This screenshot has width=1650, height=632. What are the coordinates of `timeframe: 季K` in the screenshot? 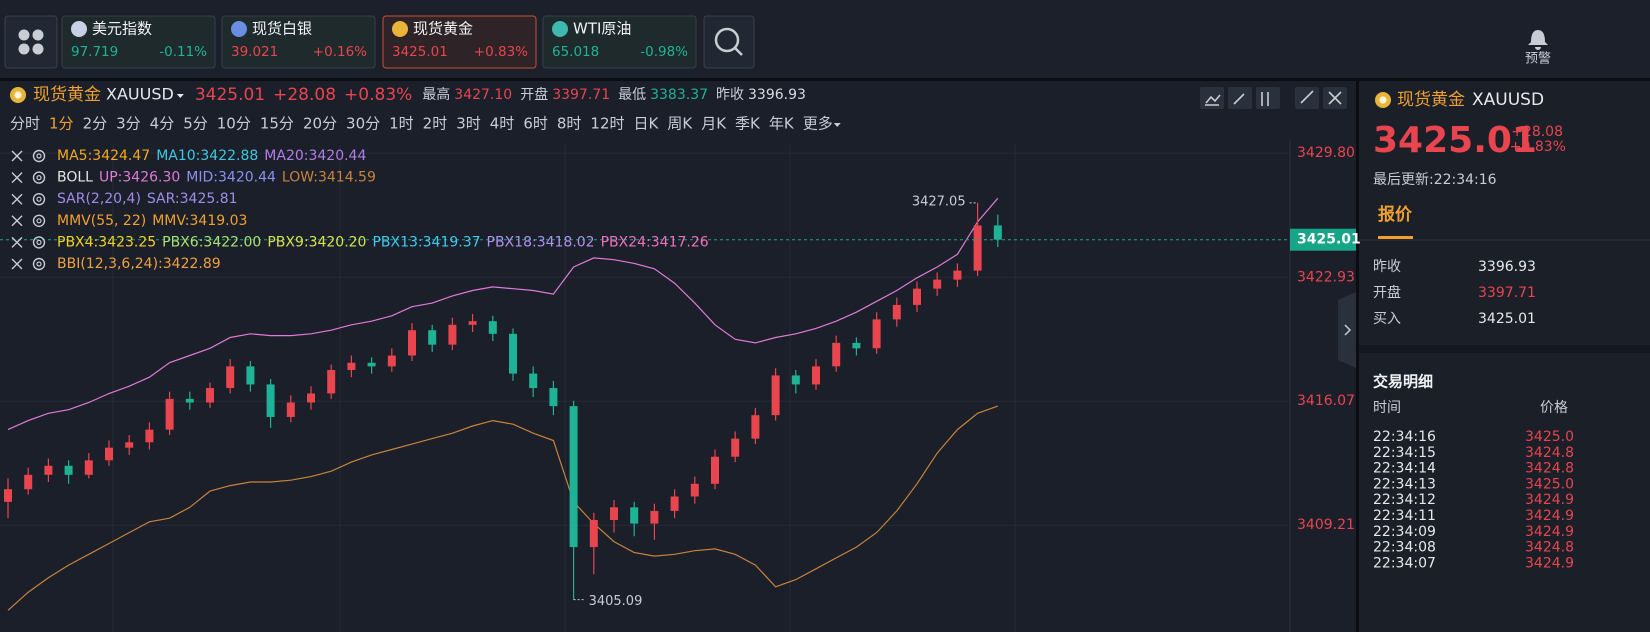 It's located at (748, 124).